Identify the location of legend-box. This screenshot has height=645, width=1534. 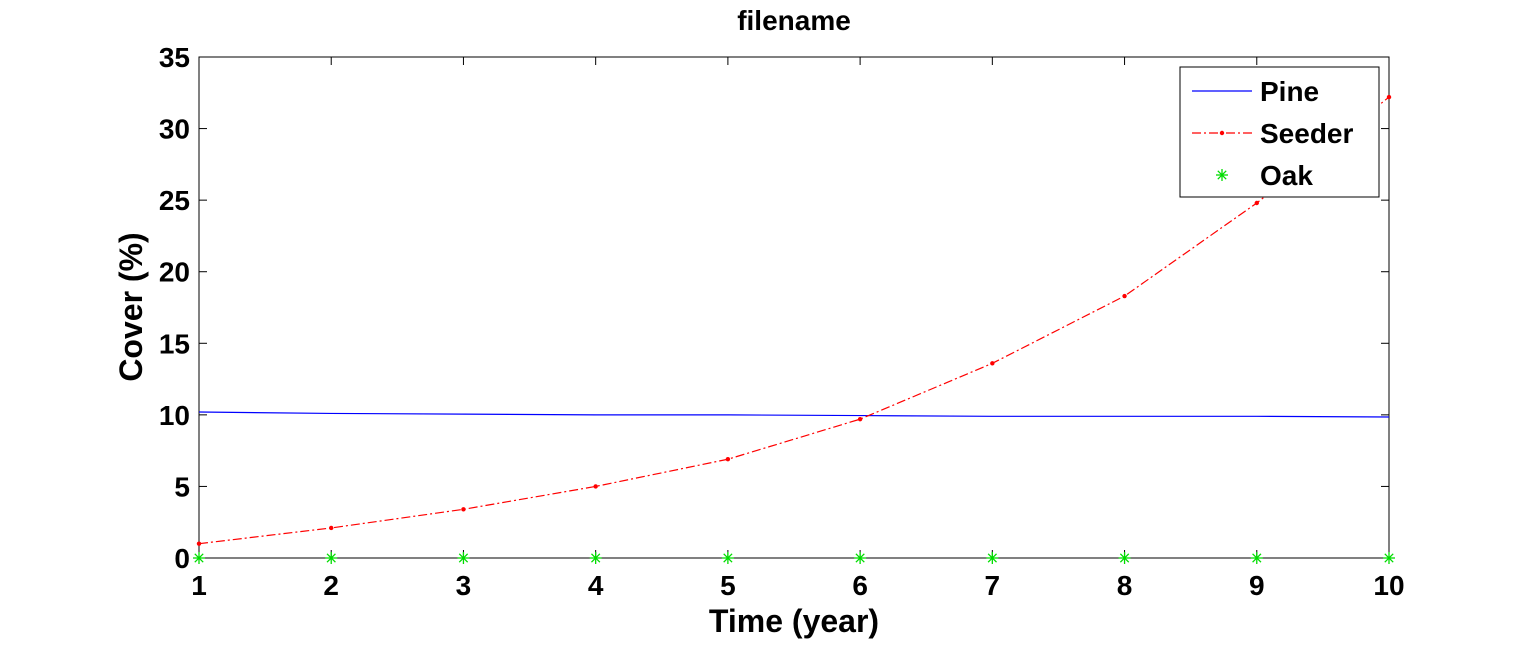
(1279, 132).